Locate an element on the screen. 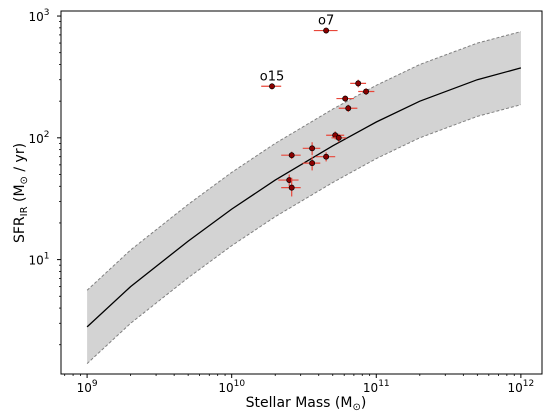 The image size is (552, 411). x-tick-label: 1011 is located at coordinates (376, 387).